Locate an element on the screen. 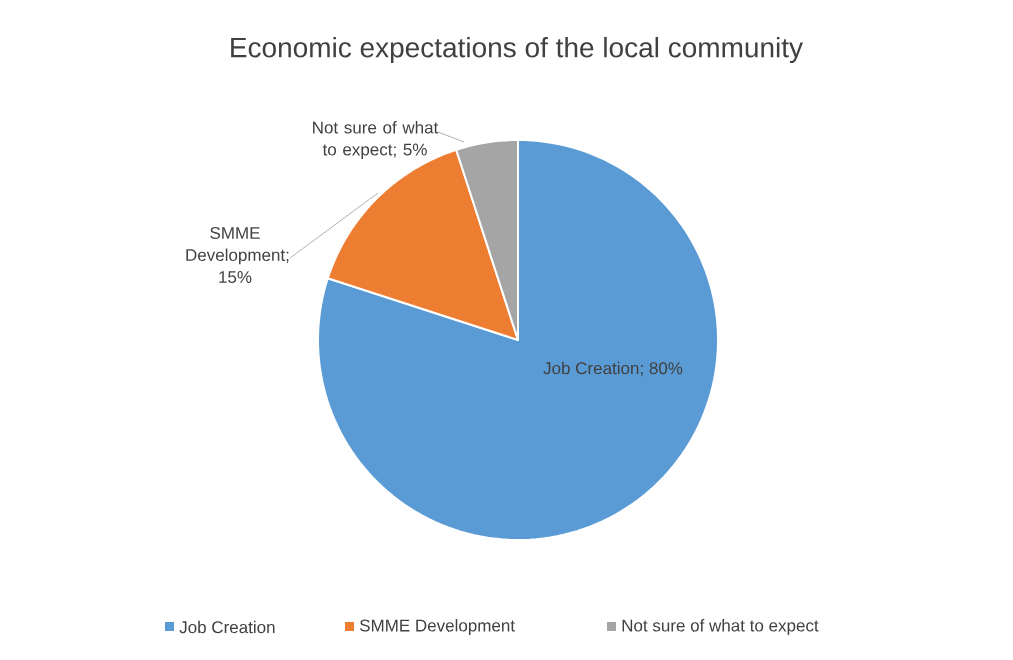  legend-label: Not sure of what to expect is located at coordinates (720, 627).